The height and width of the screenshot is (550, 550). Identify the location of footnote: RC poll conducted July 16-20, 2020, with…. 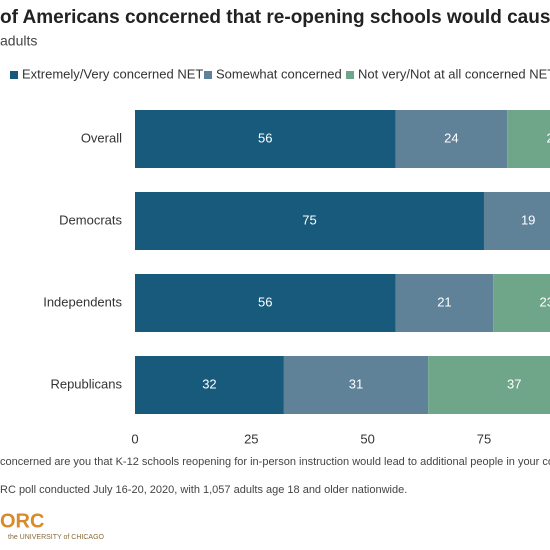
(203, 490).